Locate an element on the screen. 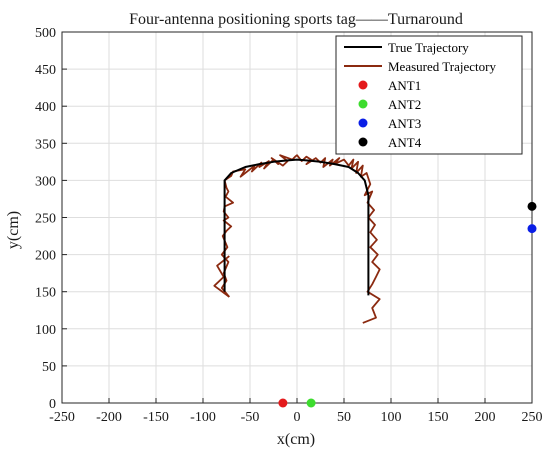  antenna-marker-ant3 is located at coordinates (532, 229).